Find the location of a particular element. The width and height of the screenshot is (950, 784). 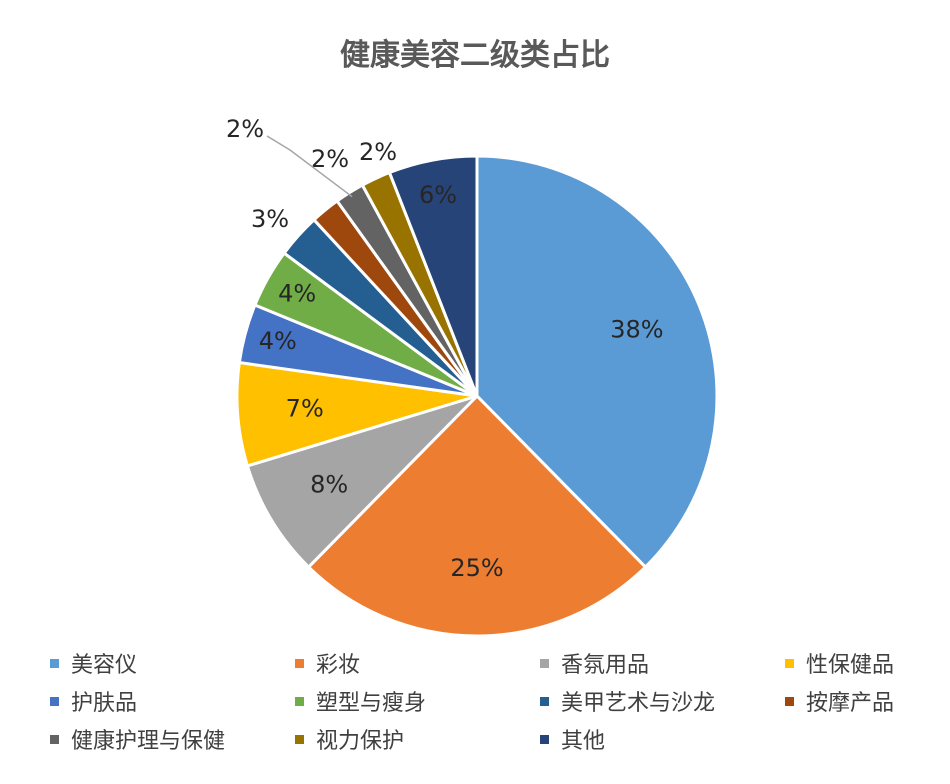

legend-item: 性保健品 is located at coordinates (839, 663).